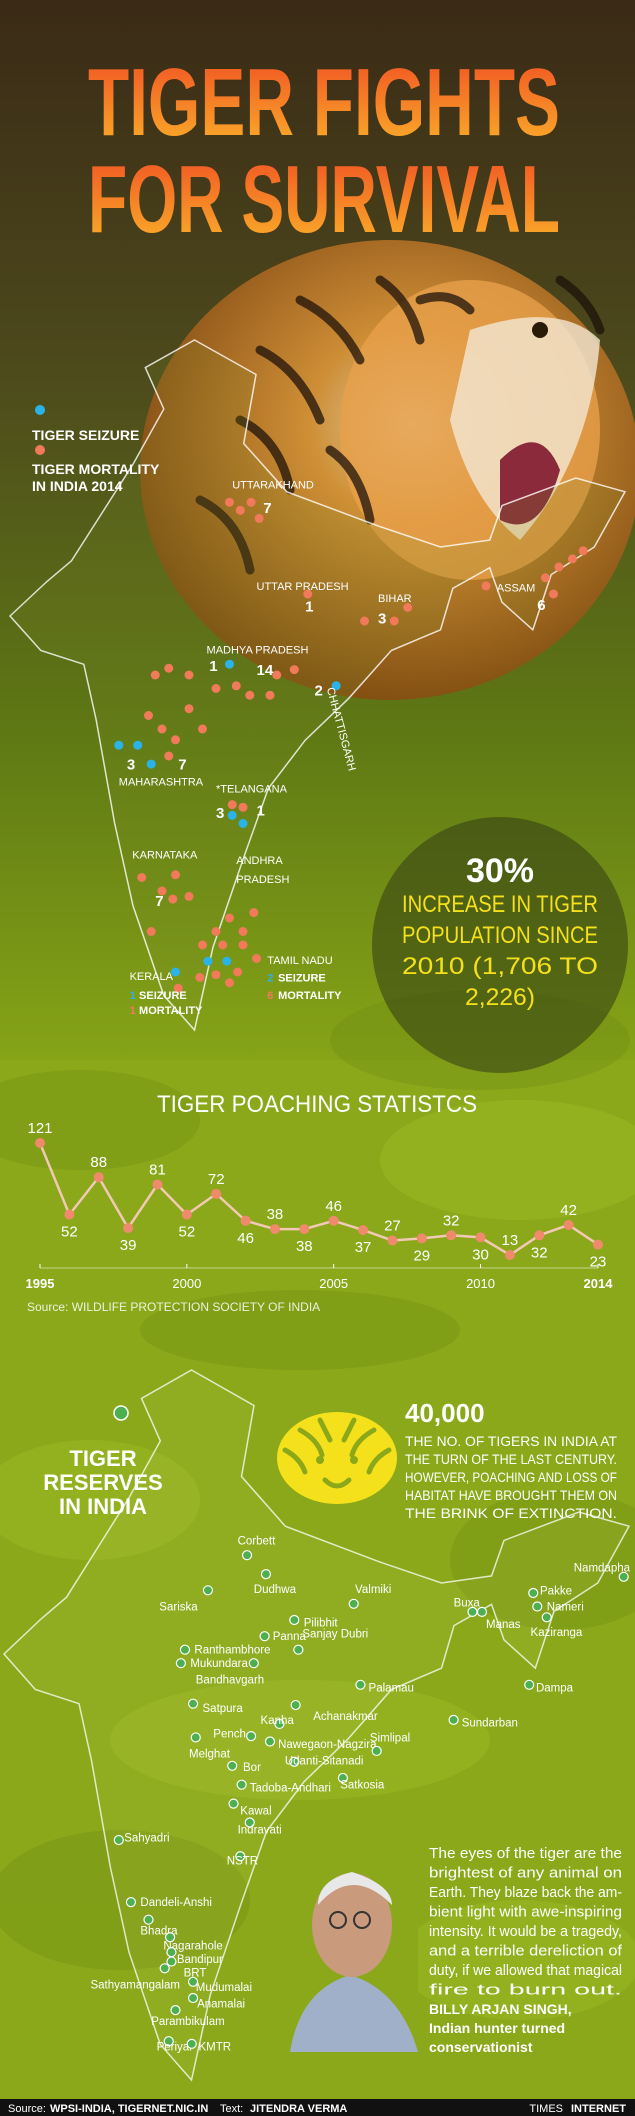 The height and width of the screenshot is (2116, 635). Describe the element at coordinates (242, 1861) in the screenshot. I see `reserve-label: NSTR` at that location.